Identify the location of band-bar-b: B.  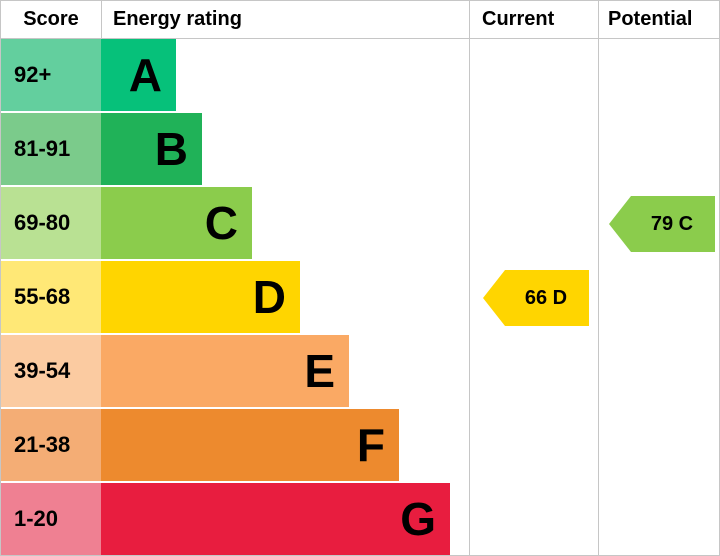
(151, 149).